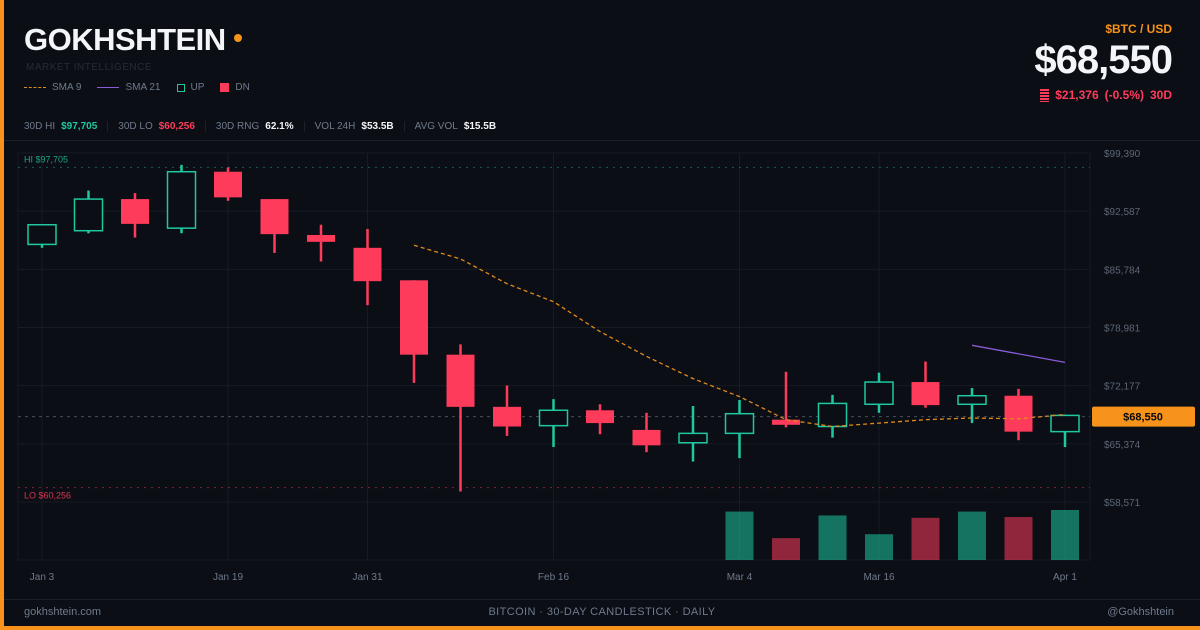  What do you see at coordinates (1122, 503) in the screenshot?
I see `y-tick-label: $58,571` at bounding box center [1122, 503].